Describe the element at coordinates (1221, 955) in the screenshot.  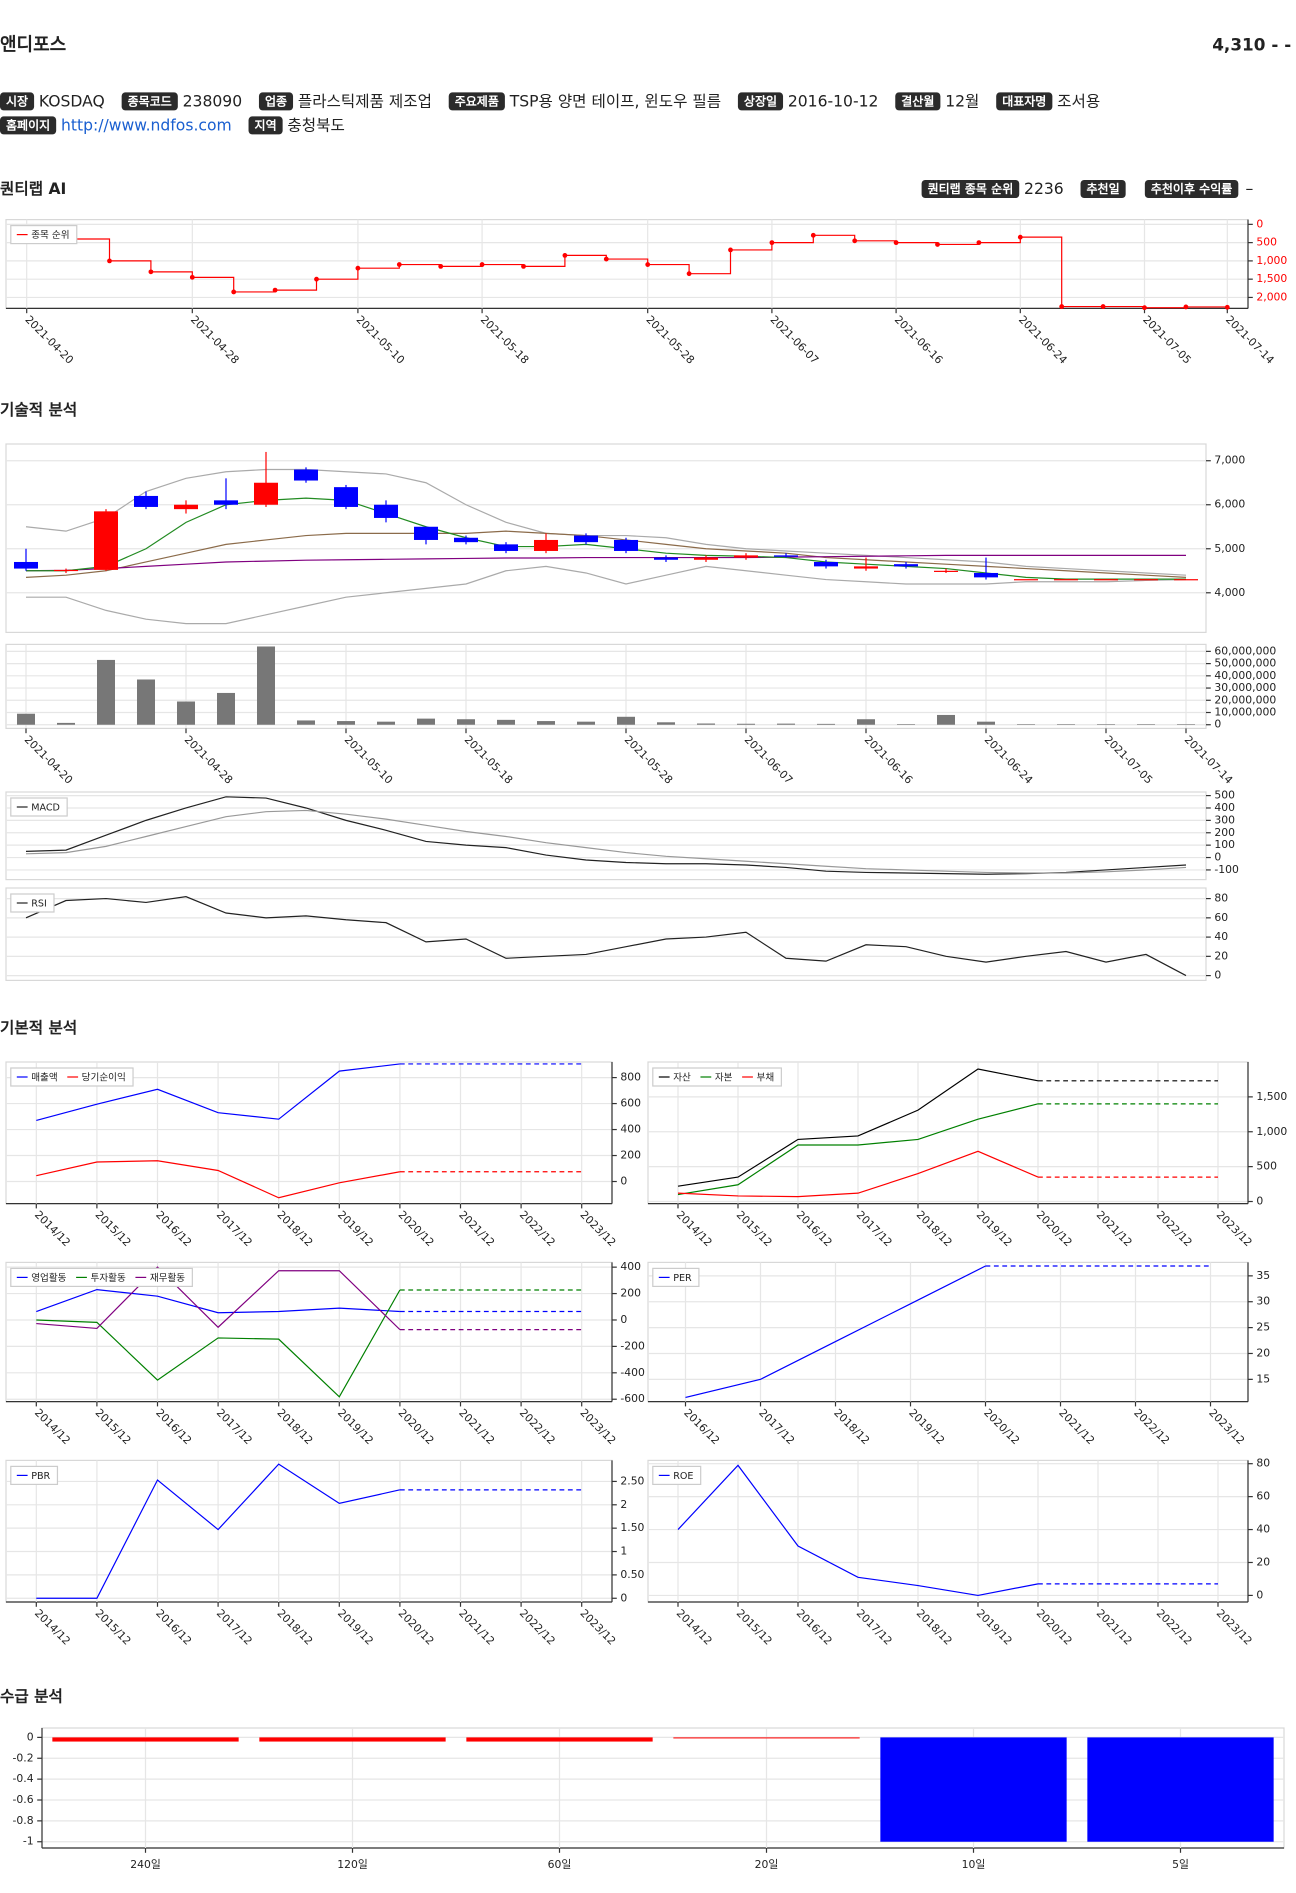
I see `y-tick-label: 20` at that location.